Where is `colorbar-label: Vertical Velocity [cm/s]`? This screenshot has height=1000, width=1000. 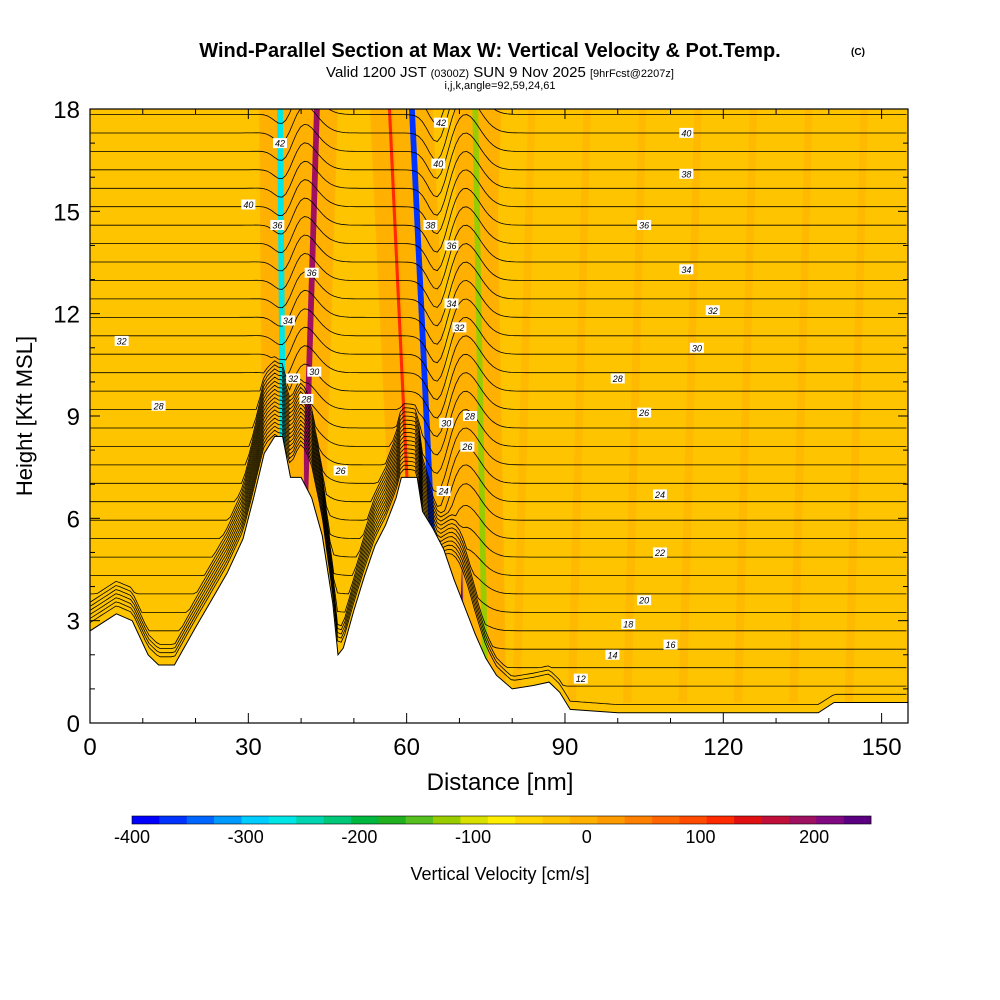
colorbar-label: Vertical Velocity [cm/s] is located at coordinates (499, 874).